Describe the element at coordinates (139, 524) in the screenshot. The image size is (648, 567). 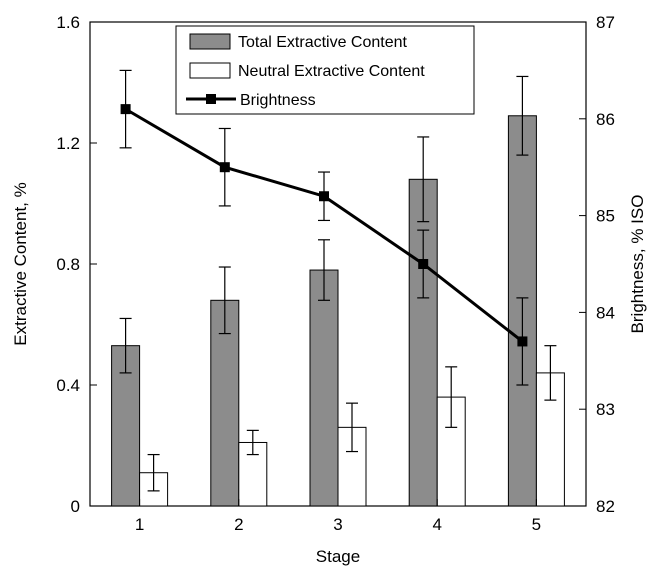
I see `x-tick-label-1: 1` at that location.